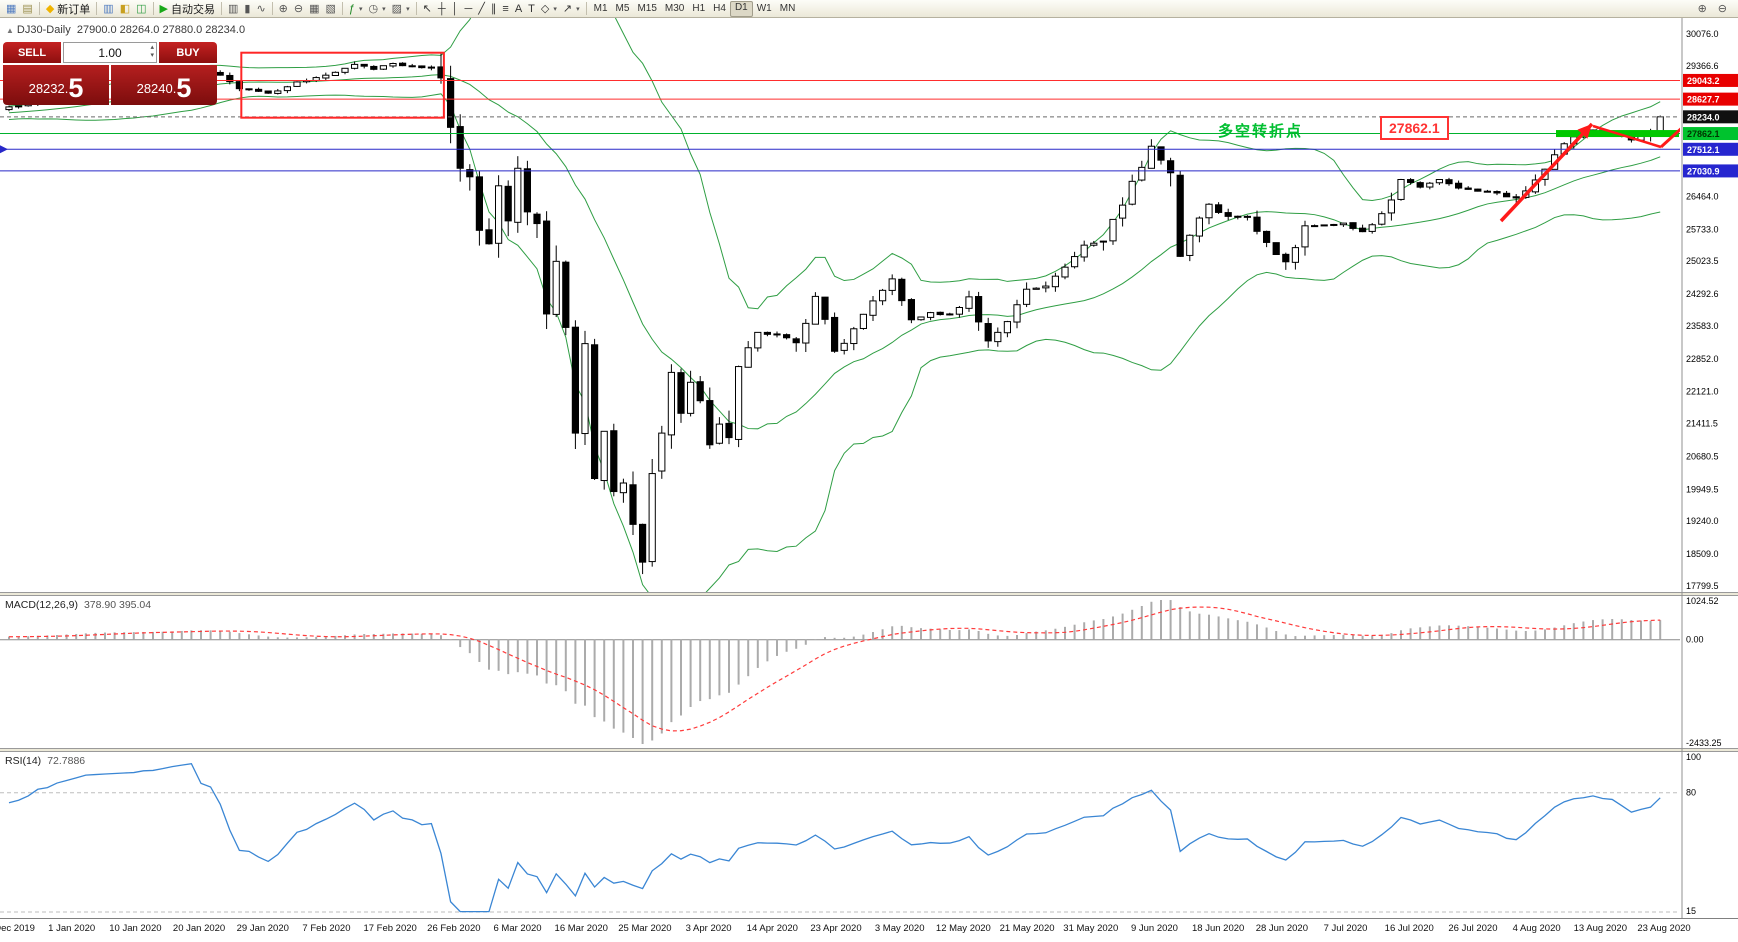 Image resolution: width=1738 pixels, height=942 pixels. I want to click on arrows-icon: ↗, so click(567, 8).